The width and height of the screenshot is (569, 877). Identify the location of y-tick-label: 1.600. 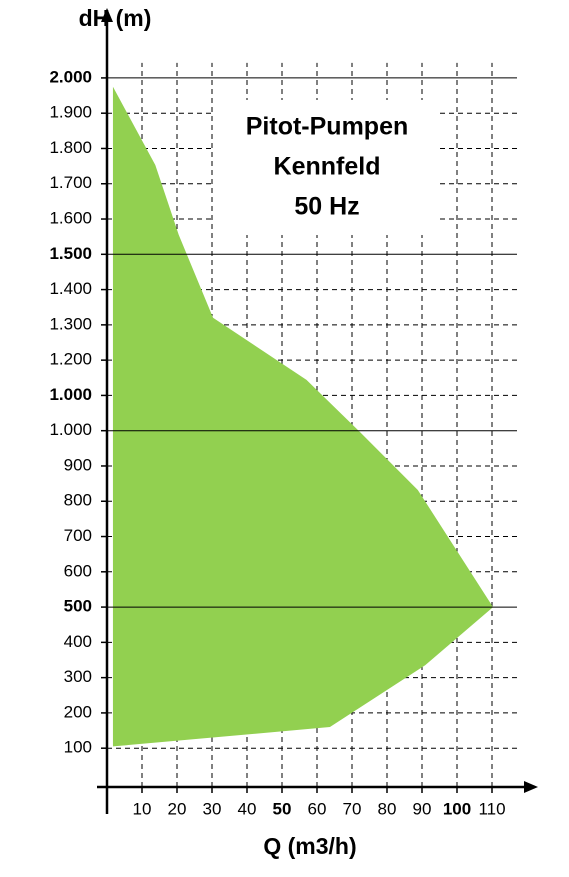
(70, 218).